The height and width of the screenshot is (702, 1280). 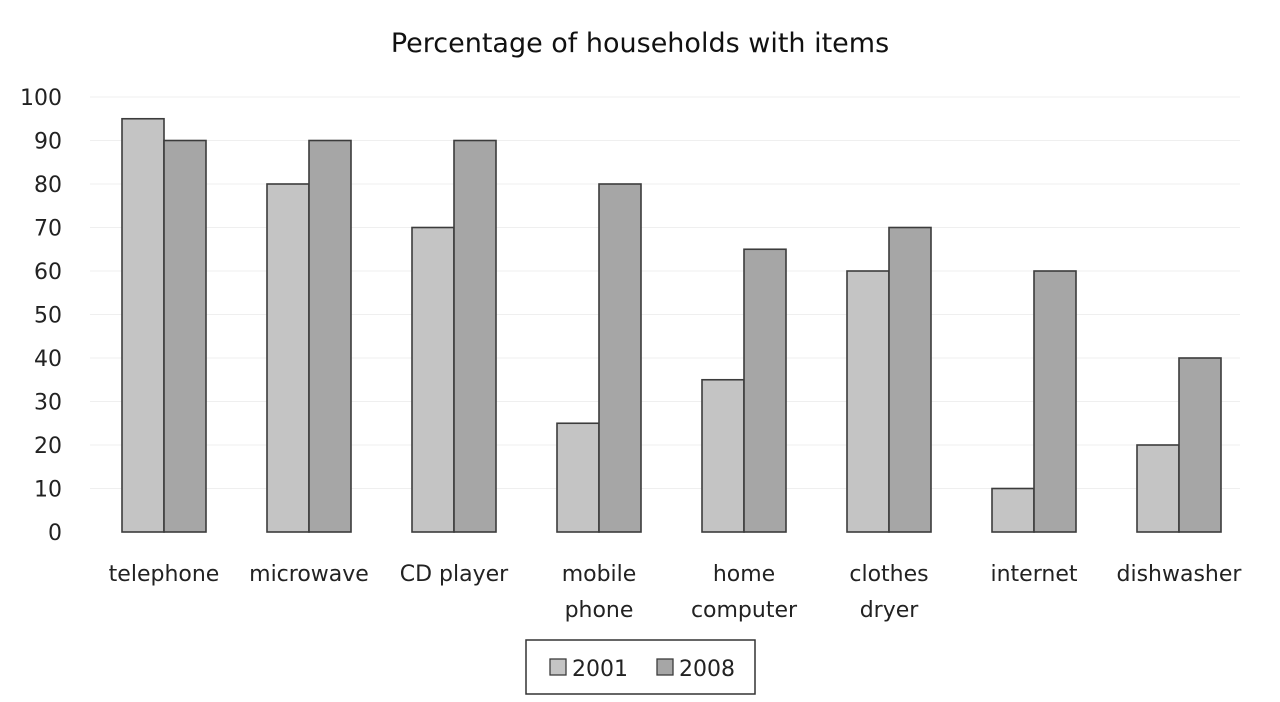 What do you see at coordinates (48, 142) in the screenshot?
I see `y-tick-label: 90` at bounding box center [48, 142].